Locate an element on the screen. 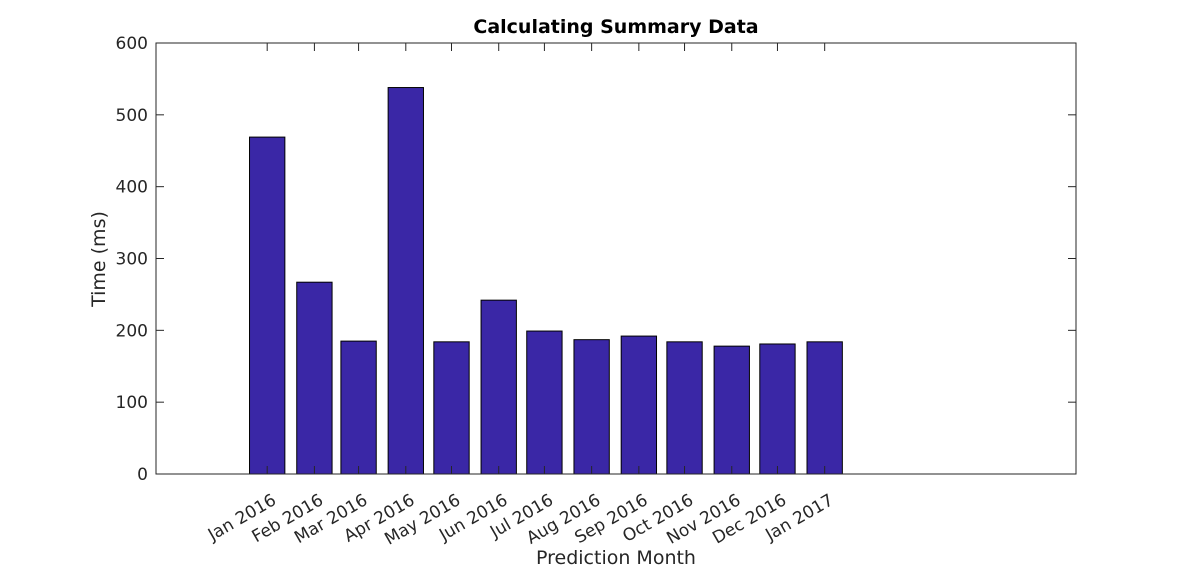  bar-may-2016 is located at coordinates (451, 408).